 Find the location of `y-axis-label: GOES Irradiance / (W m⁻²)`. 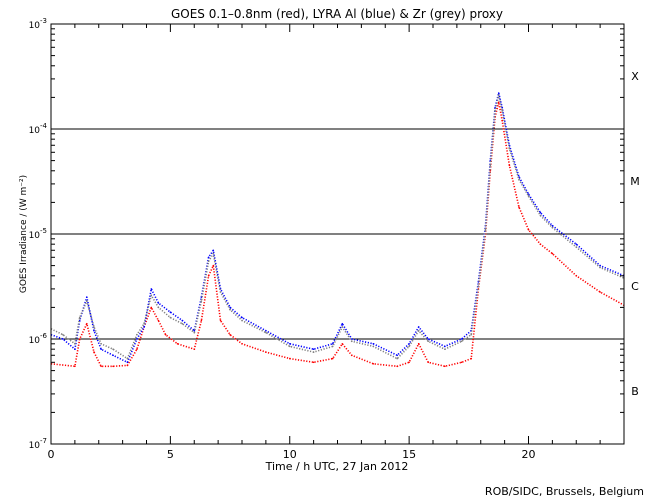

y-axis-label: GOES Irradiance / (W m⁻²) is located at coordinates (24, 234).